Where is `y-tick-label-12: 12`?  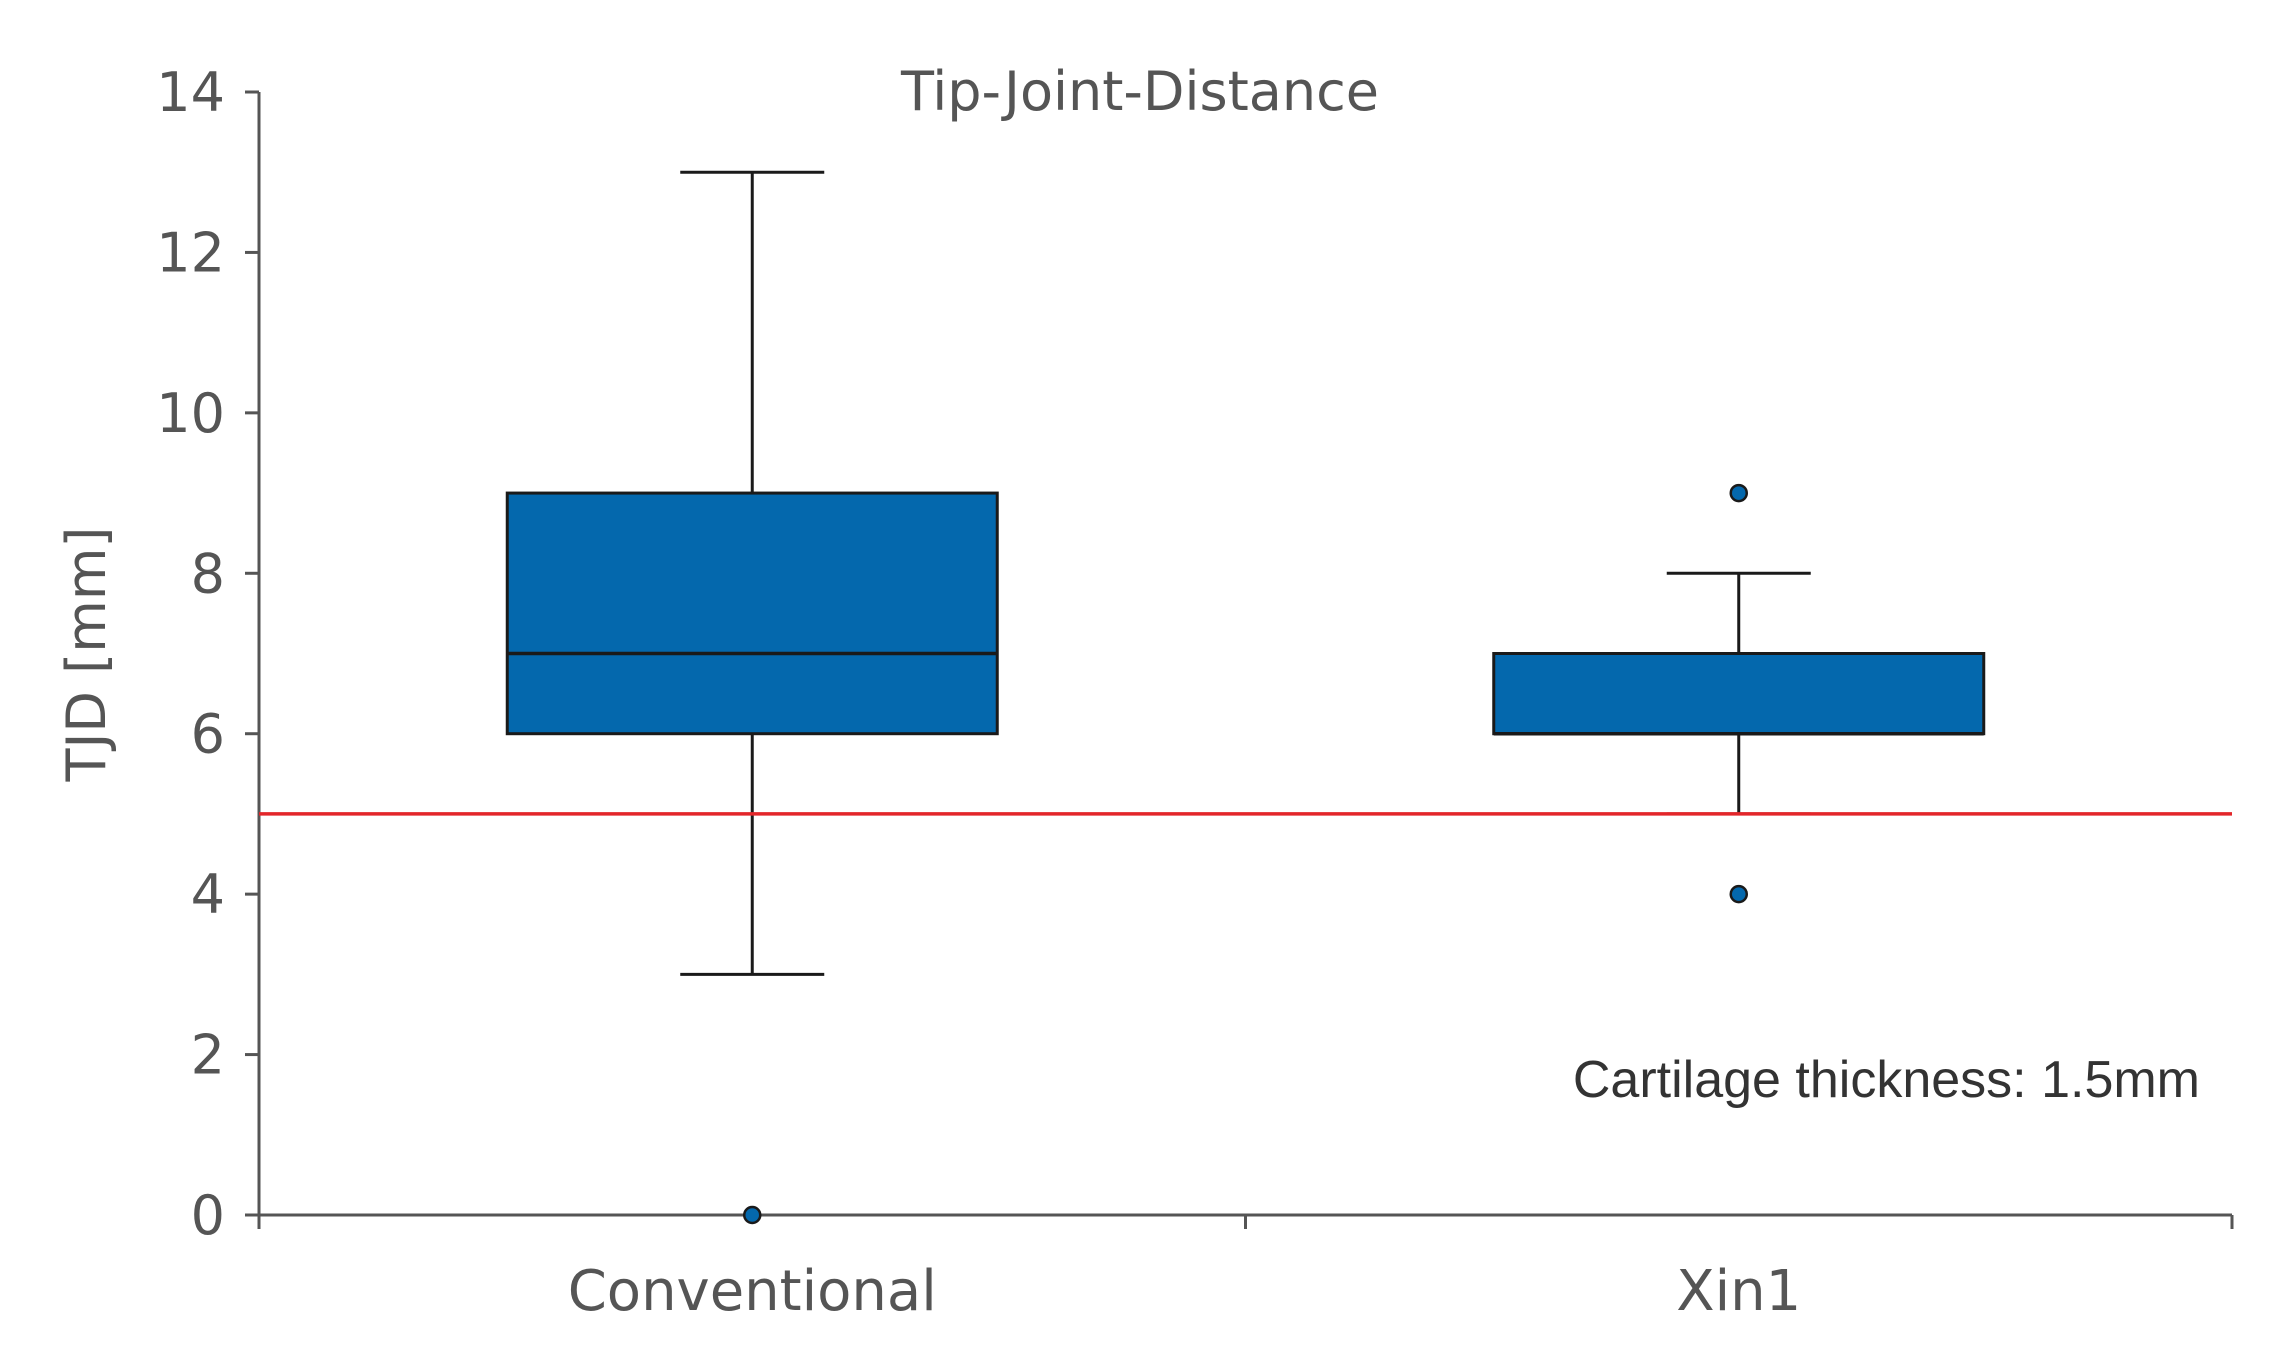 y-tick-label-12: 12 is located at coordinates (190, 252).